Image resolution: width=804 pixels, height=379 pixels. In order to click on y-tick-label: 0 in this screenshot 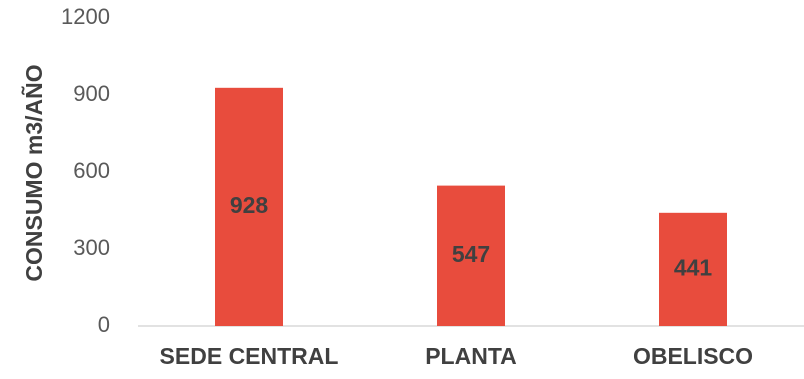, I will do `click(104, 324)`.